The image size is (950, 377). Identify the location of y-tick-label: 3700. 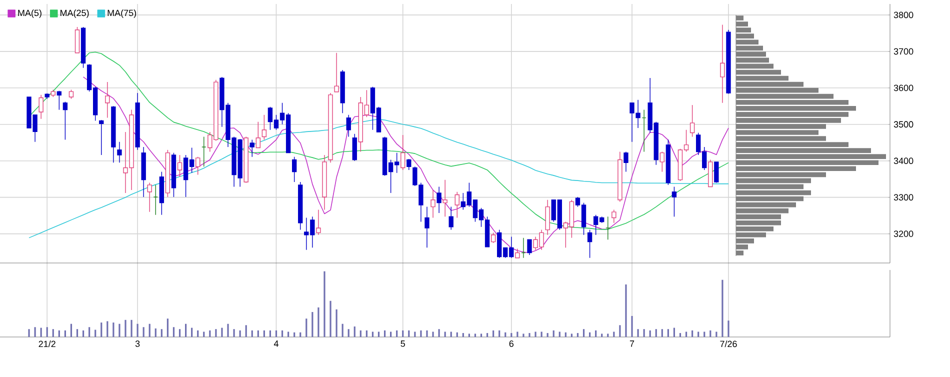
(904, 51).